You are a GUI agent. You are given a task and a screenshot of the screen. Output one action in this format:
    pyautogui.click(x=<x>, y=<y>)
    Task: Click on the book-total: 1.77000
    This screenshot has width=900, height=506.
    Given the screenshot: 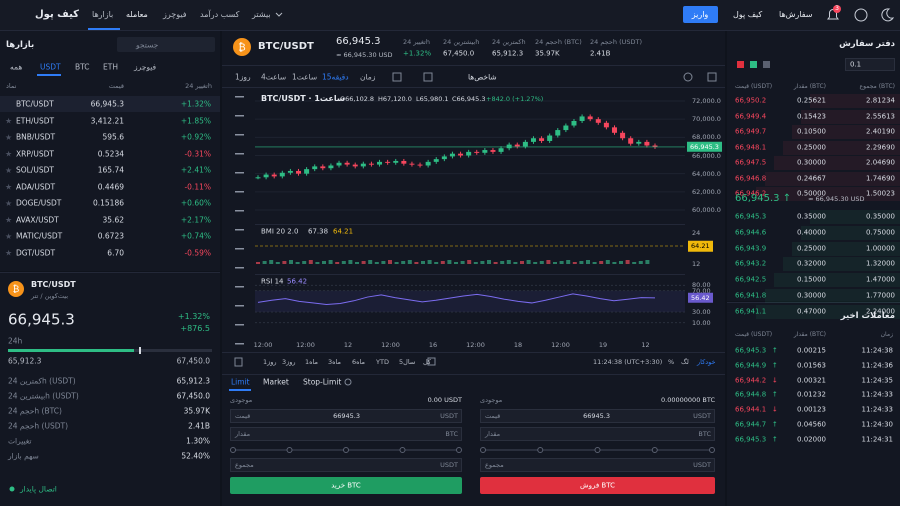 What is the action you would take?
    pyautogui.click(x=880, y=295)
    